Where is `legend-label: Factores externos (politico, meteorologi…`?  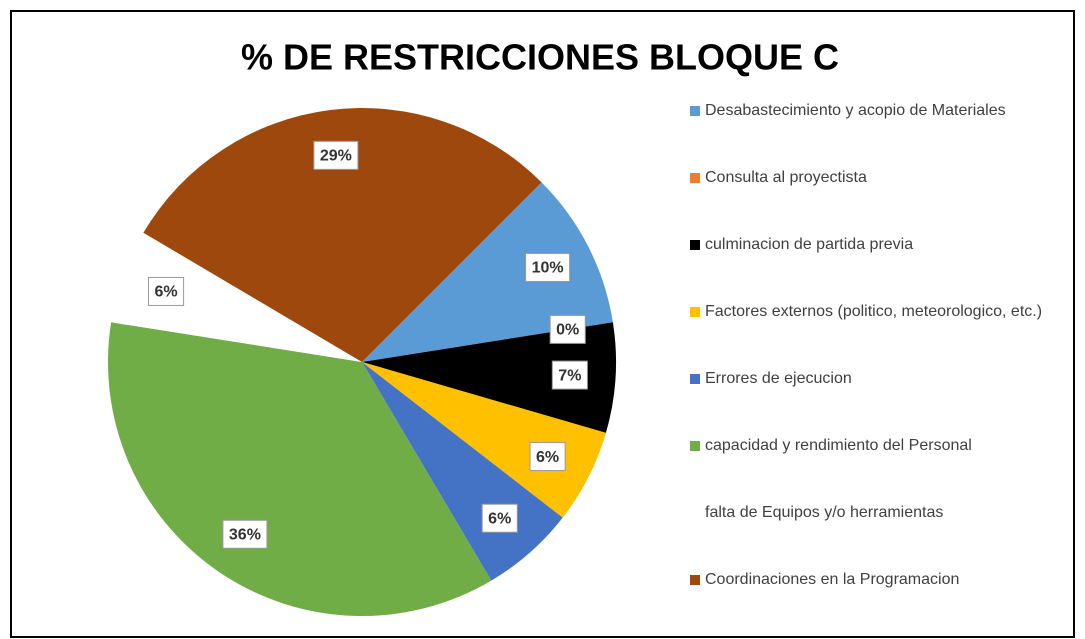 legend-label: Factores externos (politico, meteorologi… is located at coordinates (874, 311).